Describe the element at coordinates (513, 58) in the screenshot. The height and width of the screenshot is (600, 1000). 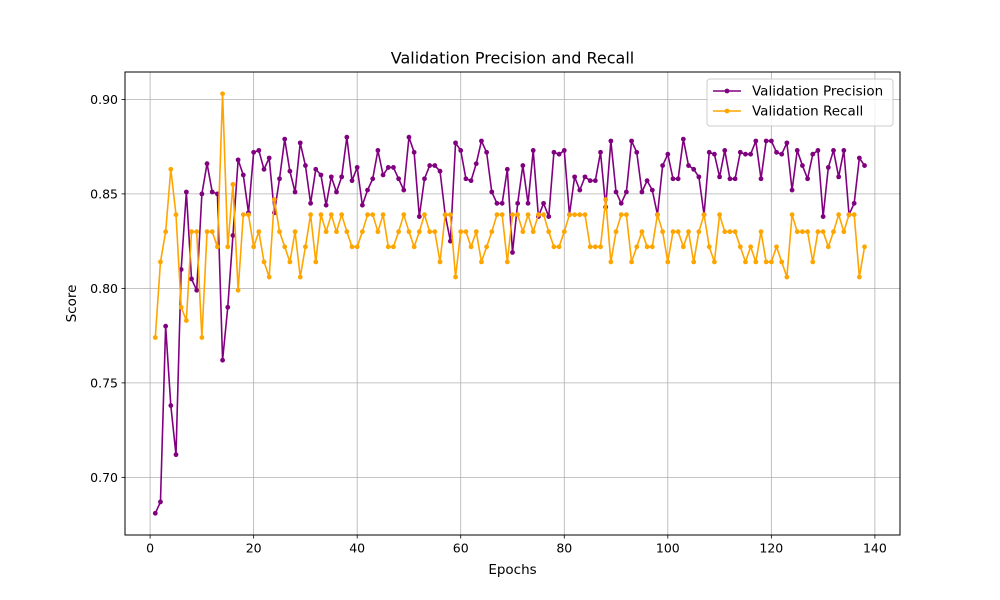
I see `chart-title: Validation Precision and Recall` at that location.